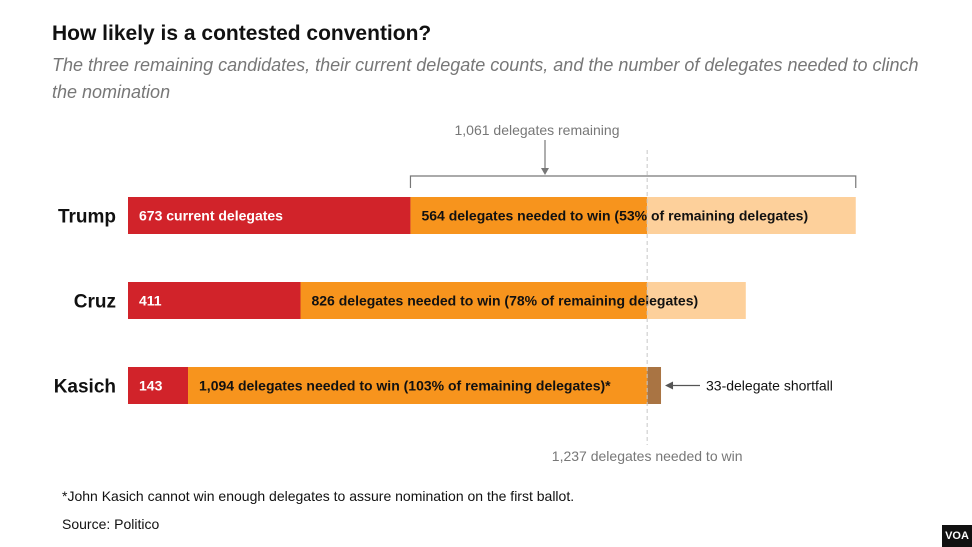 Image resolution: width=972 pixels, height=547 pixels. I want to click on shortfall-label: 33-delegate shortfall, so click(769, 386).